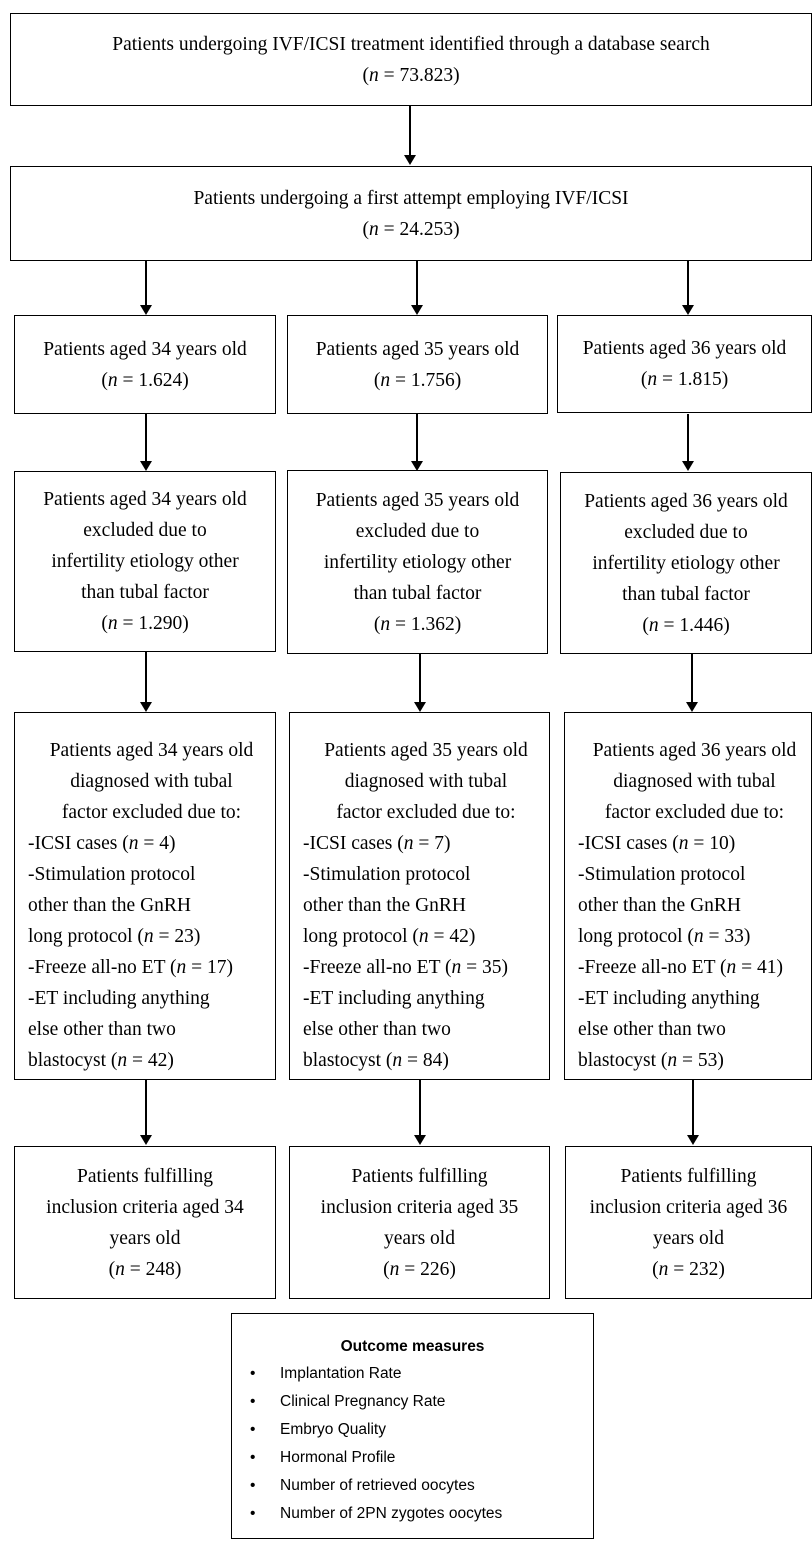 The width and height of the screenshot is (812, 1541). I want to click on box-aged-34: Patients aged 34 years old (n = 1.624), so click(145, 364).